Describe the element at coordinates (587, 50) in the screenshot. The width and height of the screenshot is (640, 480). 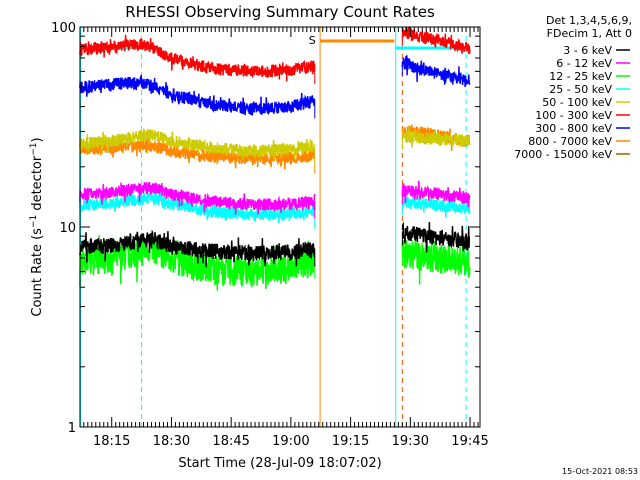
I see `legend-label-0: 3 - 6 keV` at that location.